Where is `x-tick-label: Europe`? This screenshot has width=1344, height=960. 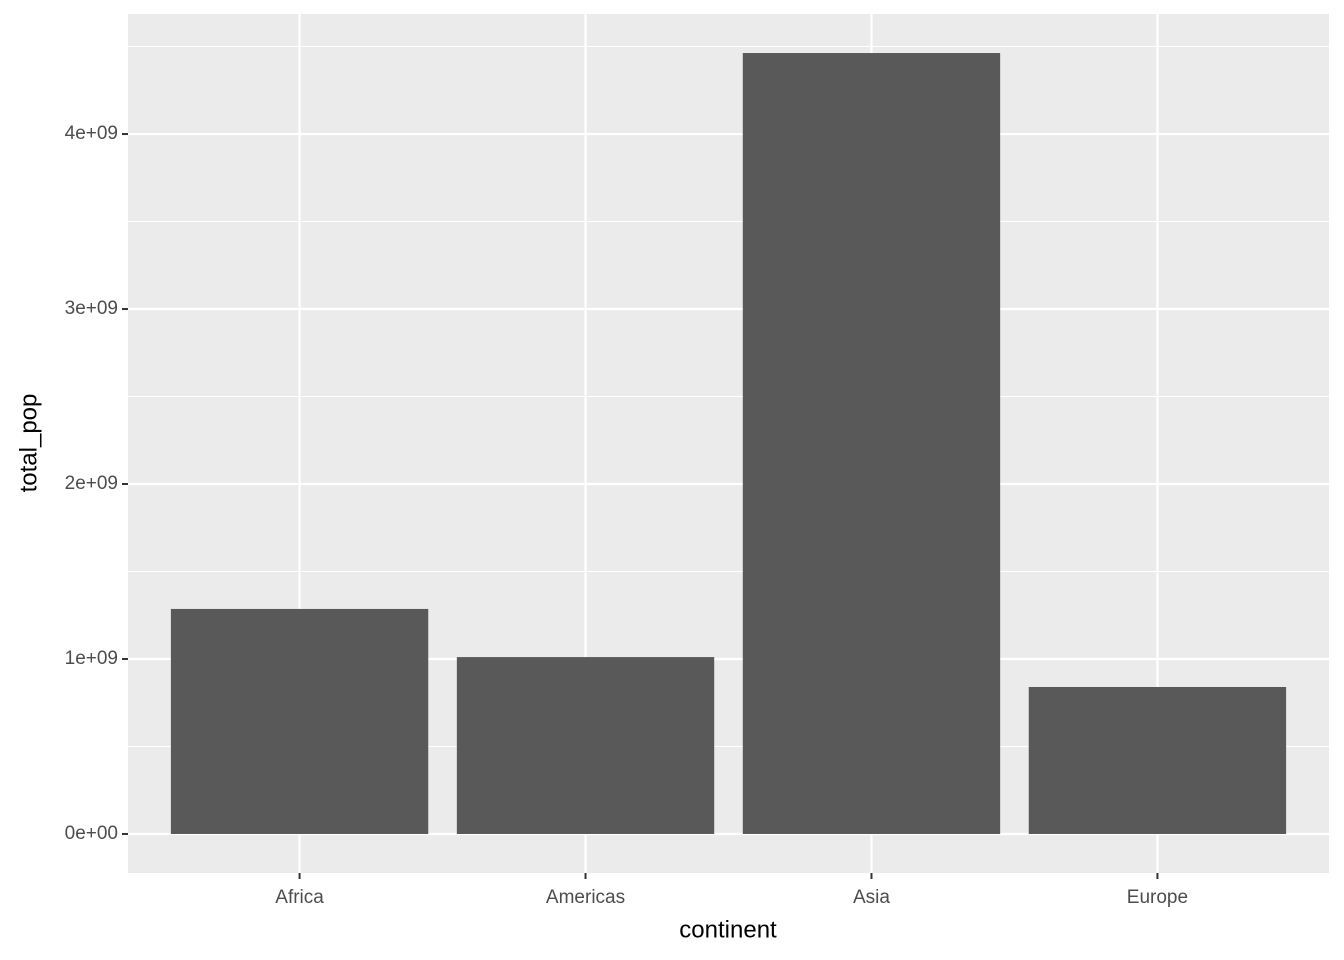
x-tick-label: Europe is located at coordinates (1157, 897).